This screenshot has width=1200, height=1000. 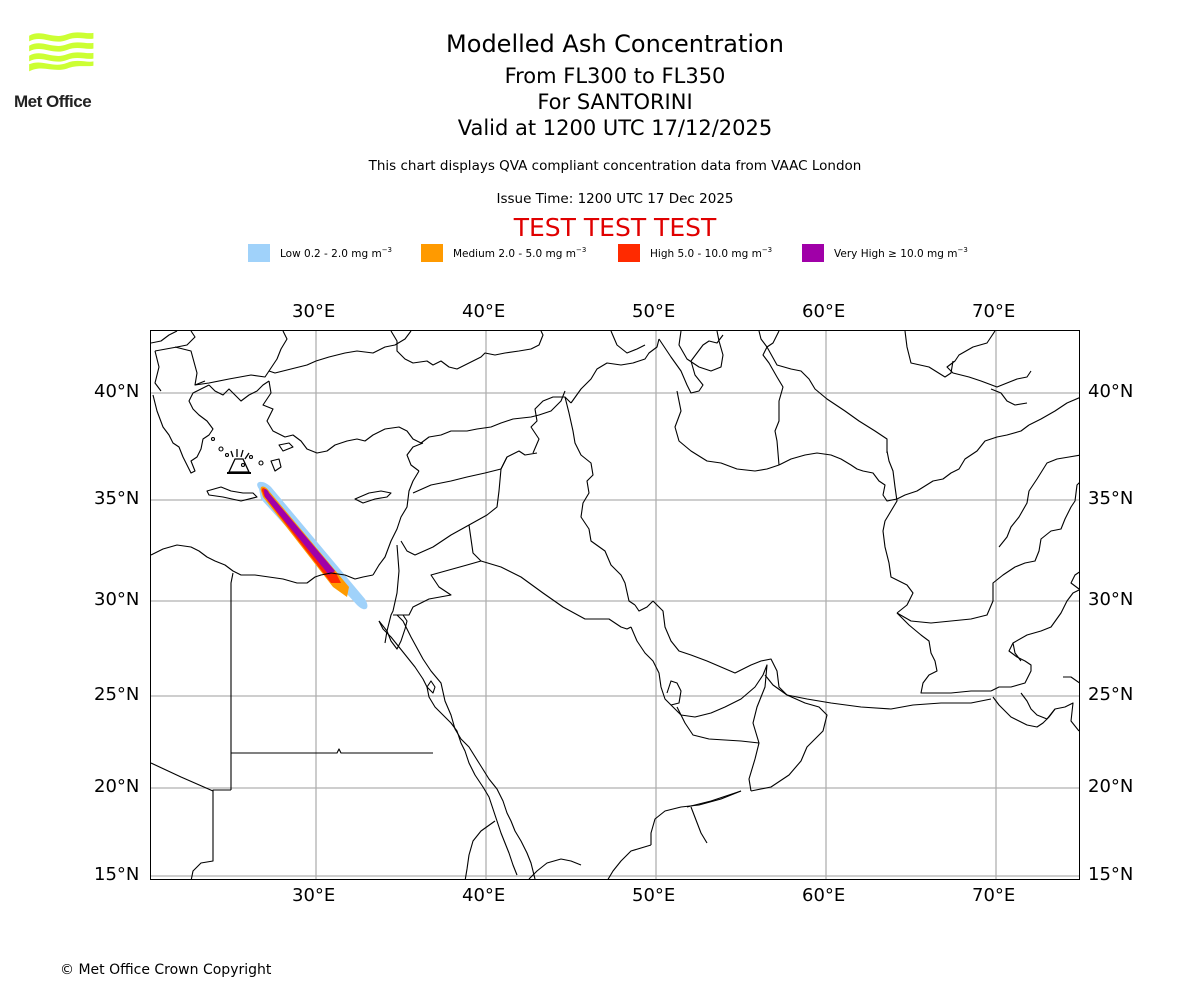 What do you see at coordinates (654, 311) in the screenshot?
I see `lon-tick-top-50e: 50°E` at bounding box center [654, 311].